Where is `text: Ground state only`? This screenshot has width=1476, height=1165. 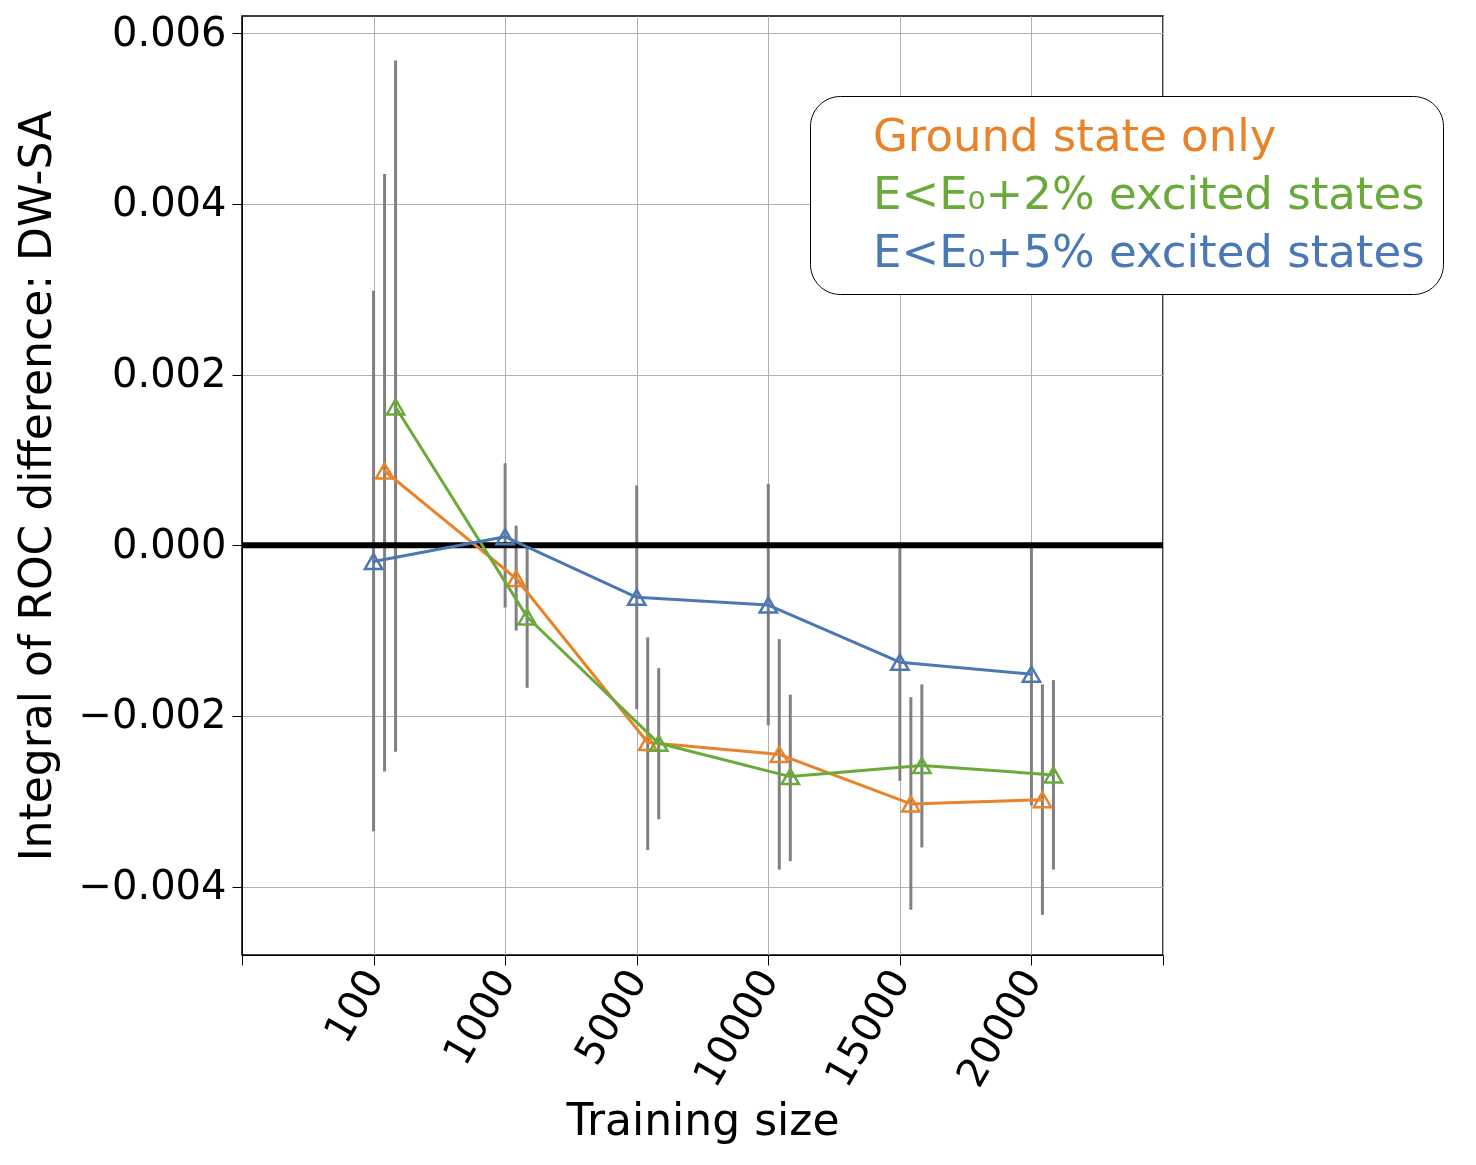
text: Ground state only is located at coordinates (1075, 135).